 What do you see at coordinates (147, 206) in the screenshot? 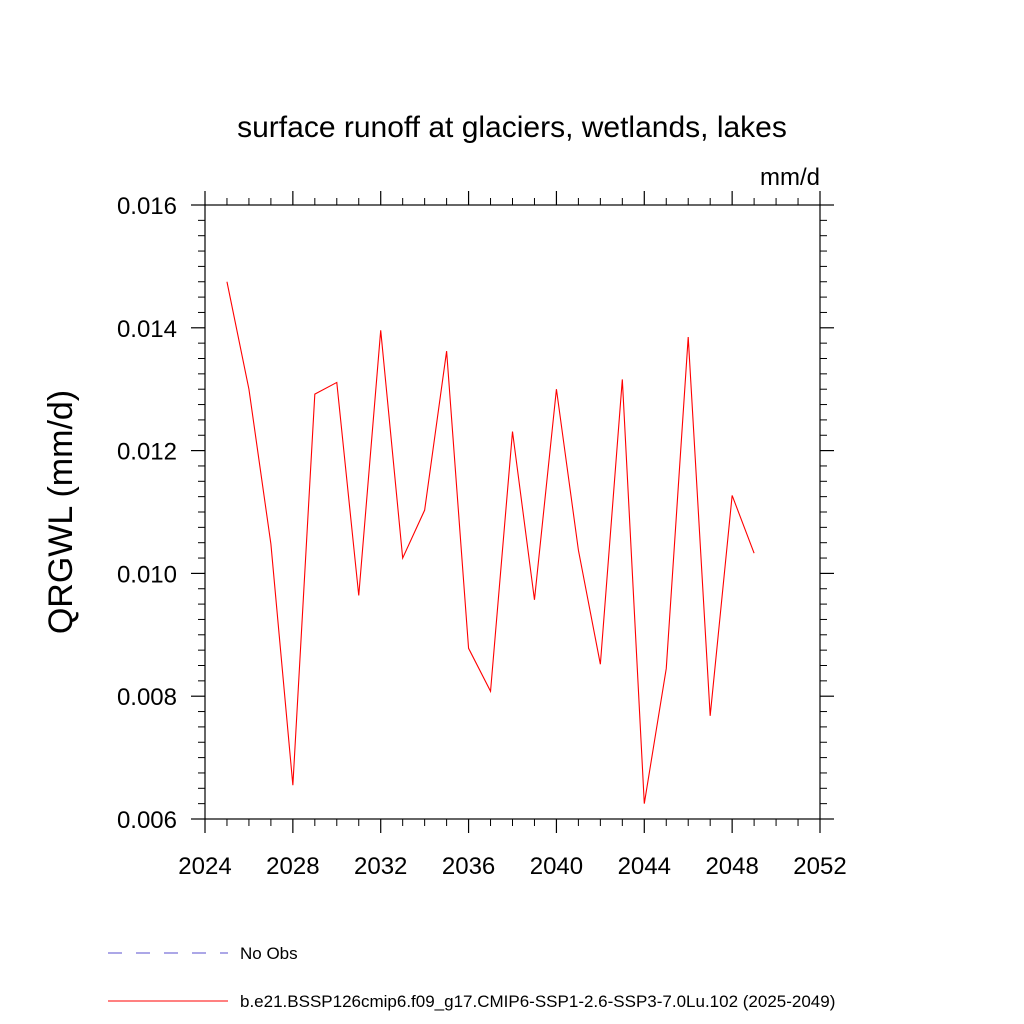
I see `y-tick-label: 0.016` at bounding box center [147, 206].